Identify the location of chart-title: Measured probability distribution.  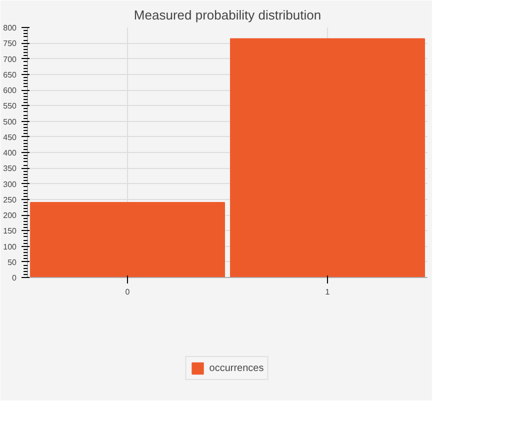
(228, 15).